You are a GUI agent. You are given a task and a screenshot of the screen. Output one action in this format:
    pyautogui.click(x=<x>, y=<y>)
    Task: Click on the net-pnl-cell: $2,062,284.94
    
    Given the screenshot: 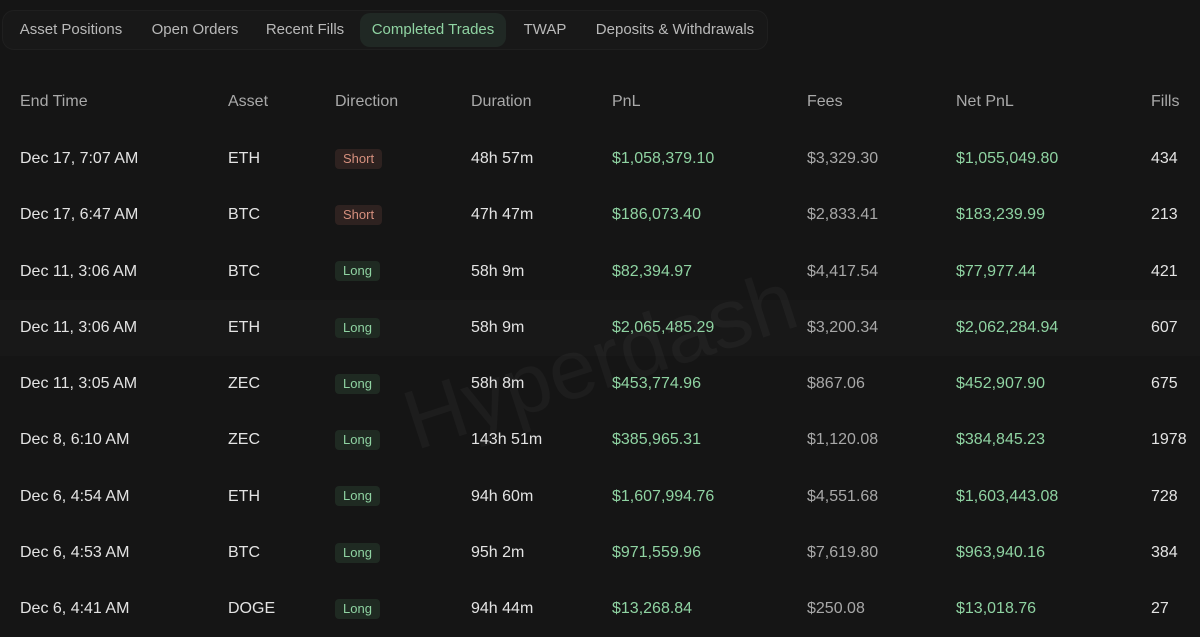 What is the action you would take?
    pyautogui.click(x=1007, y=327)
    